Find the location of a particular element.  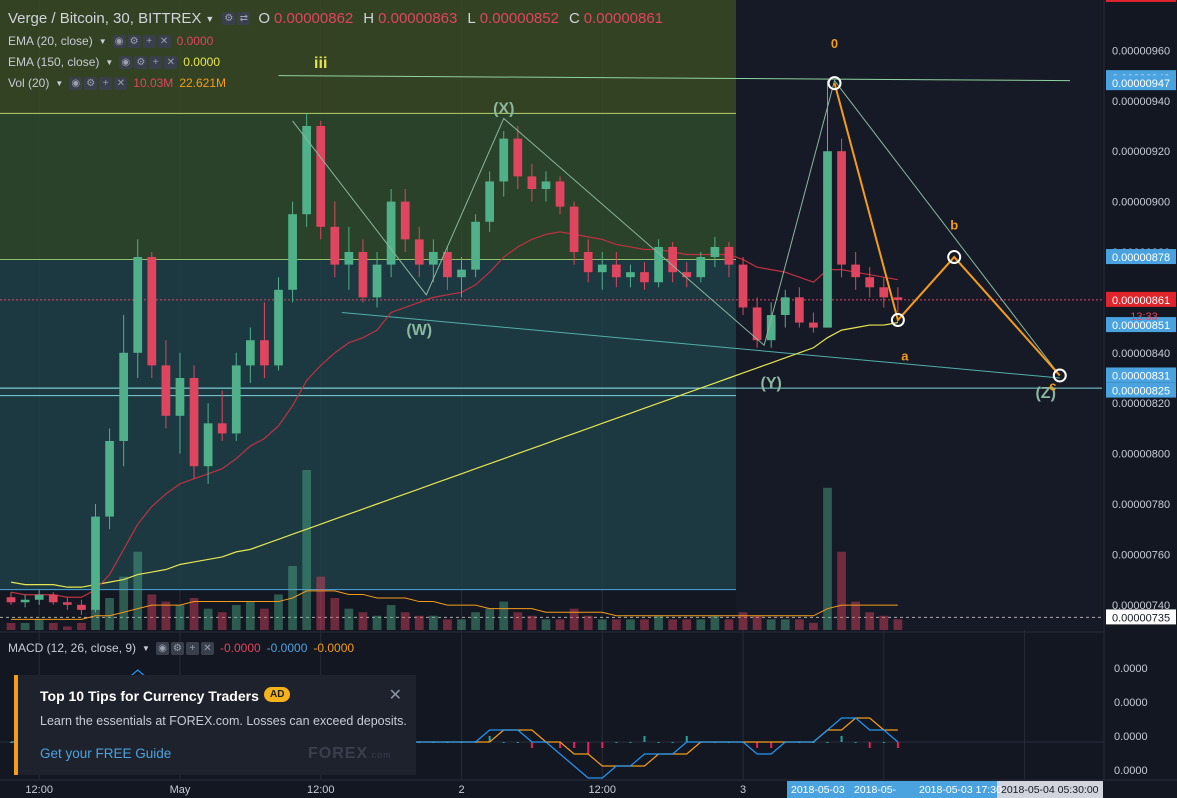

price-tick-label: 0.00000920 is located at coordinates (1141, 152).